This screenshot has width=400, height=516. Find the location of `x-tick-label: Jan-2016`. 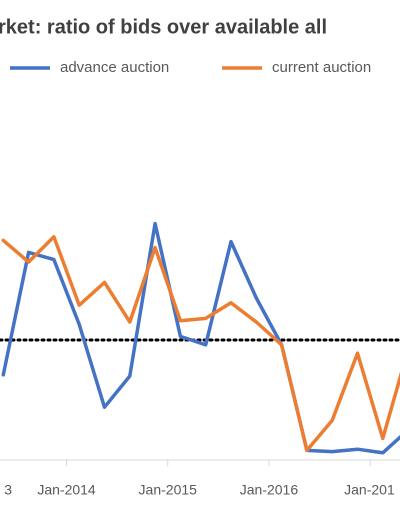

x-tick-label: Jan-2016 is located at coordinates (269, 490).